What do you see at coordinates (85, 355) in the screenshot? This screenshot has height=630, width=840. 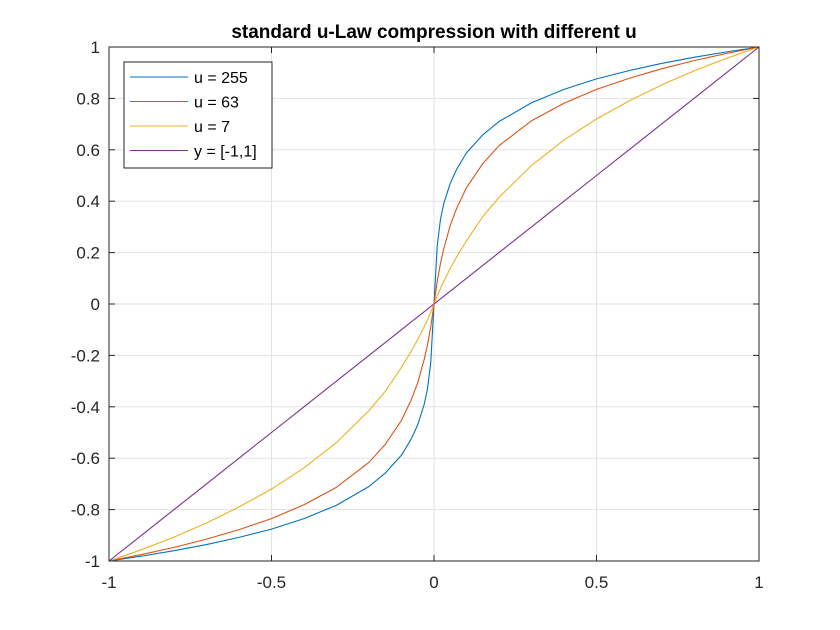 I see `y-tick-label: -0.2` at bounding box center [85, 355].